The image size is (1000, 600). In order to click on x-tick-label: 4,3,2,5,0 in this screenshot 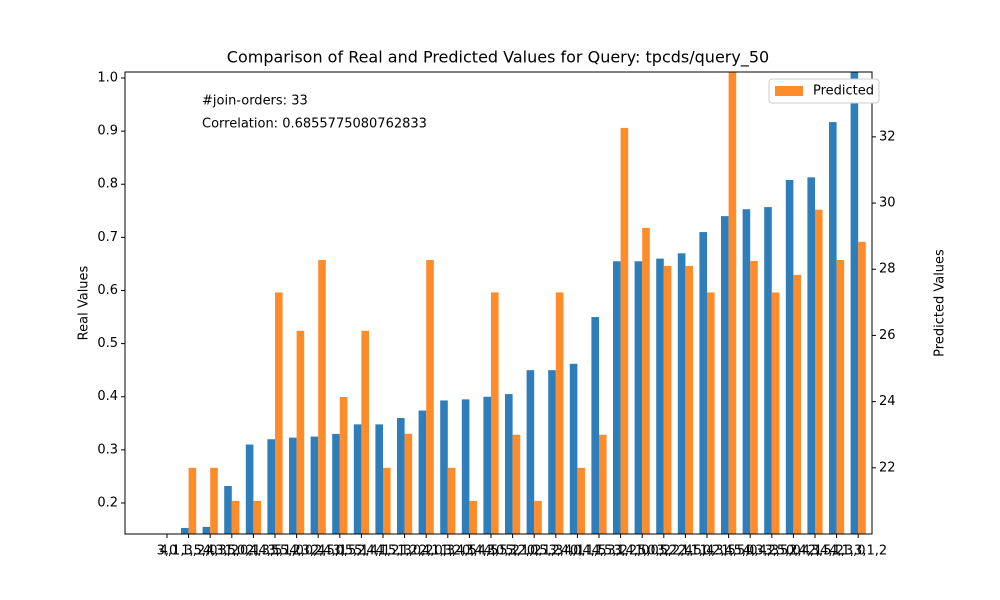, I will do `click(772, 551)`.